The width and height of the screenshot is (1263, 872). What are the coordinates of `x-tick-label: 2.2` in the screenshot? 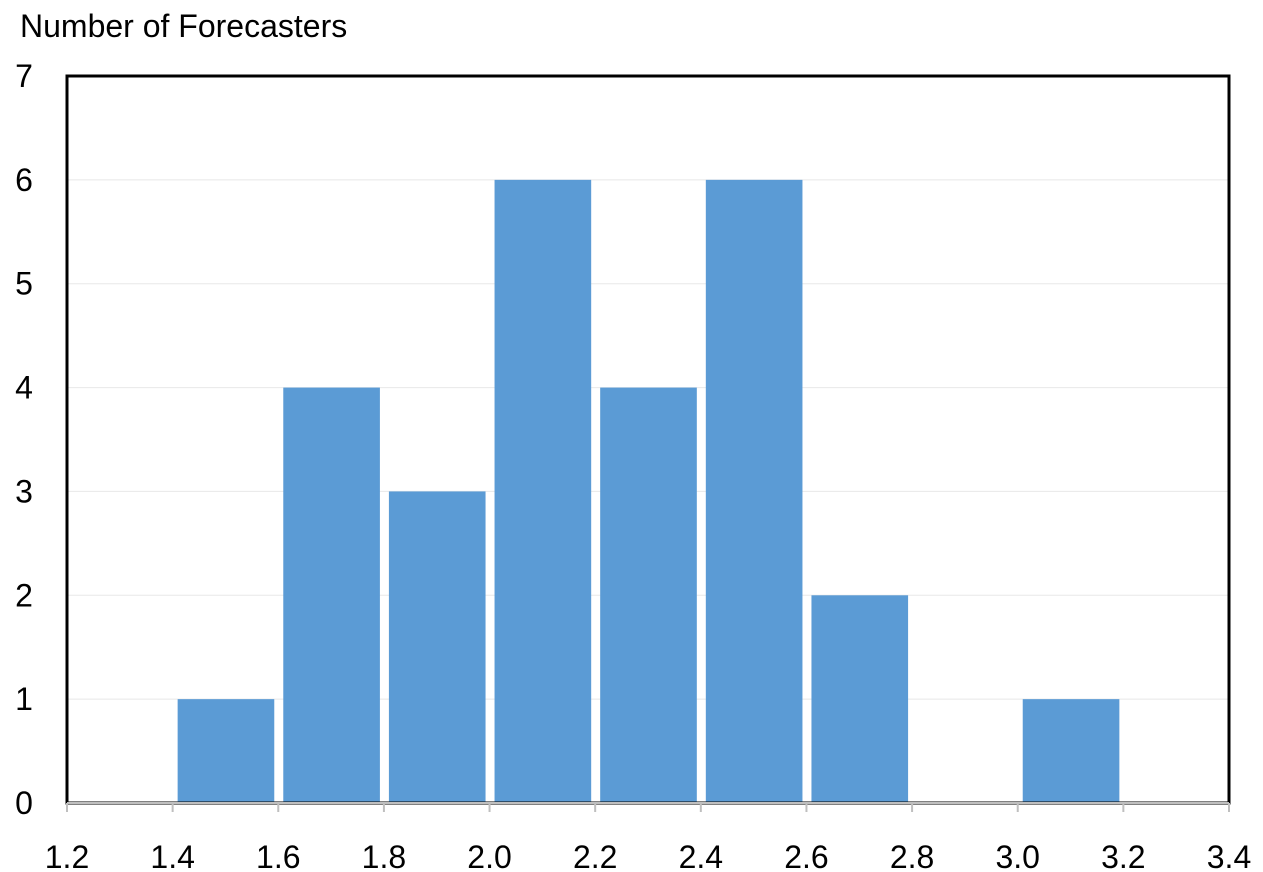 It's located at (595, 855).